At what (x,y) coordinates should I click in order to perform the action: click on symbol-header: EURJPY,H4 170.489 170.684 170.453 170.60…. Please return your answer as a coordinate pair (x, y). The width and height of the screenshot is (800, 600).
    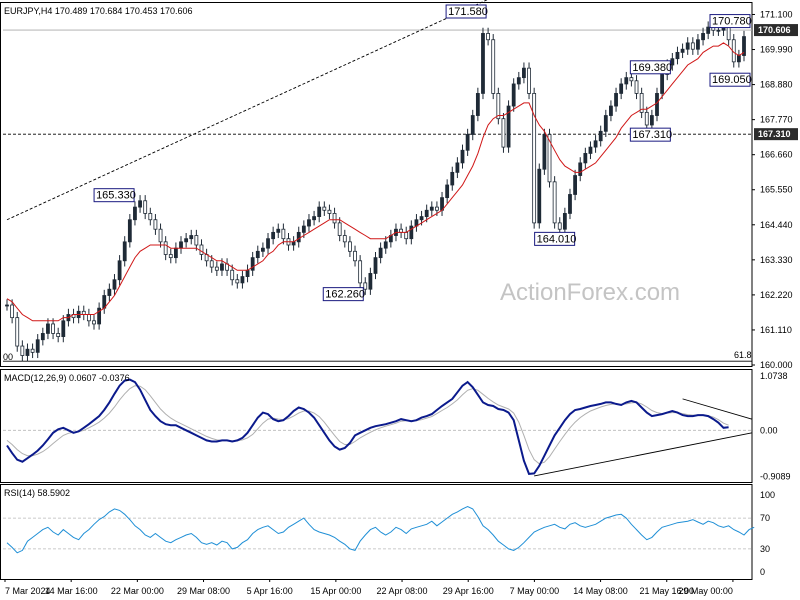
    Looking at the image, I should click on (98, 11).